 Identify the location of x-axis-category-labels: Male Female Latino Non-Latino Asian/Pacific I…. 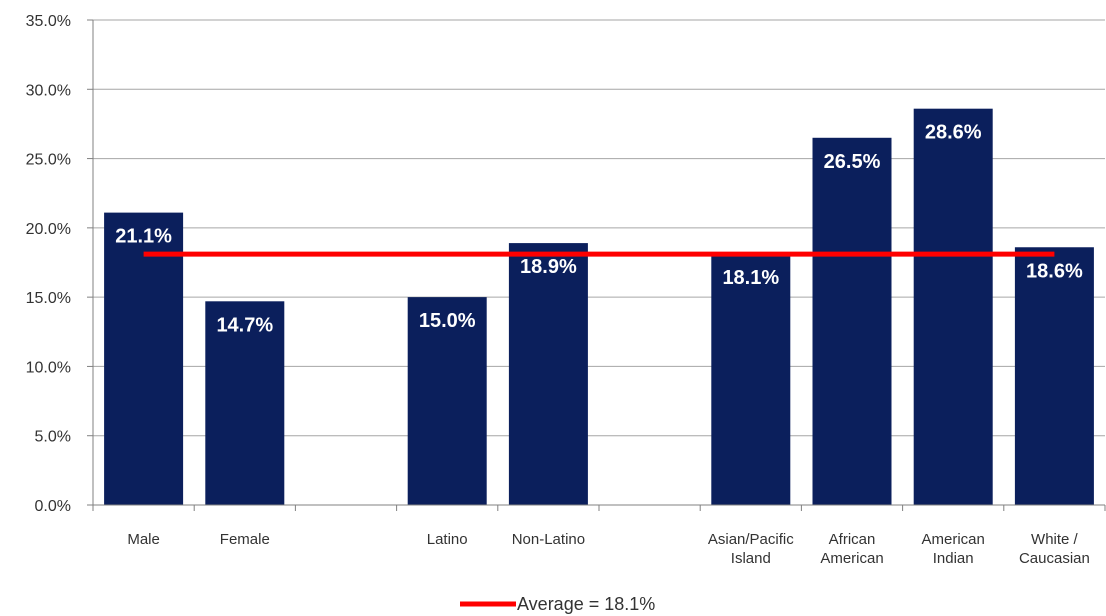
(608, 549).